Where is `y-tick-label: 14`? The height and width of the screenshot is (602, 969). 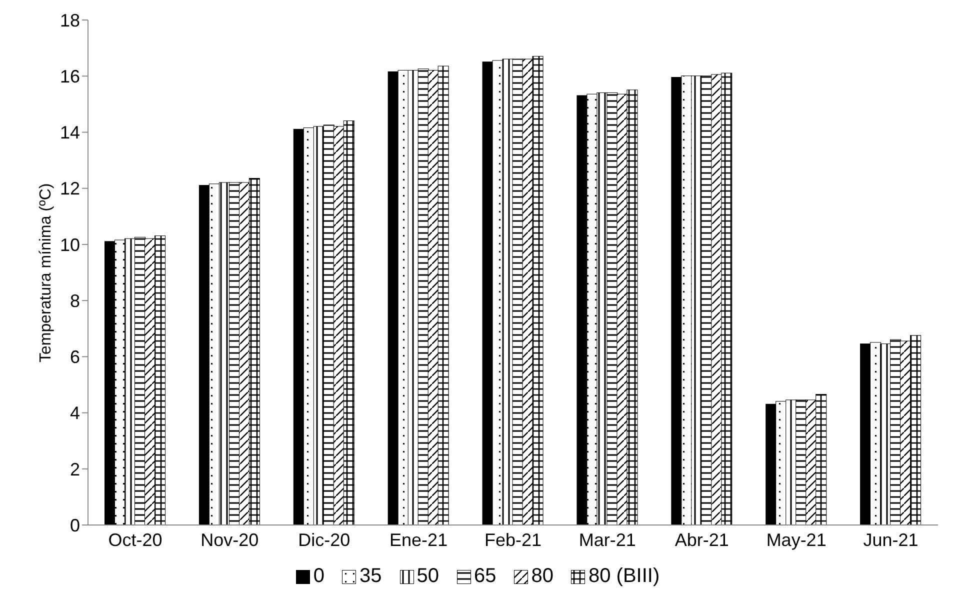
y-tick-label: 14 is located at coordinates (70, 132).